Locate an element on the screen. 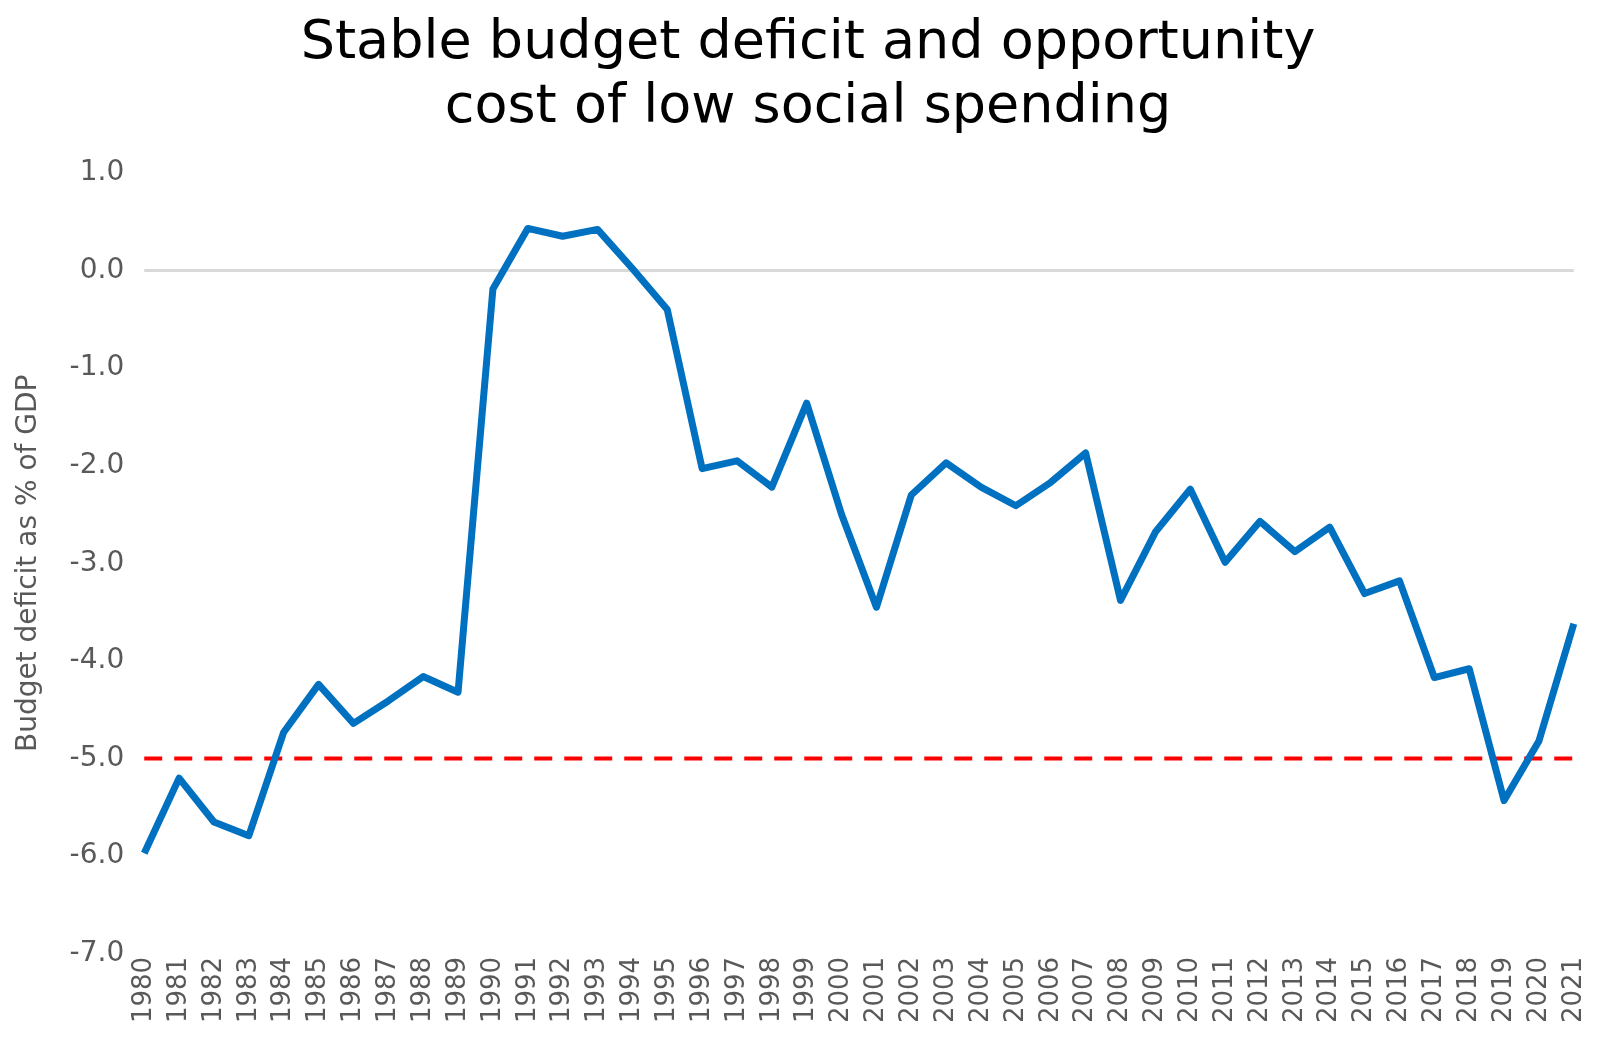  x-tick-label: 2014 is located at coordinates (1327, 989).